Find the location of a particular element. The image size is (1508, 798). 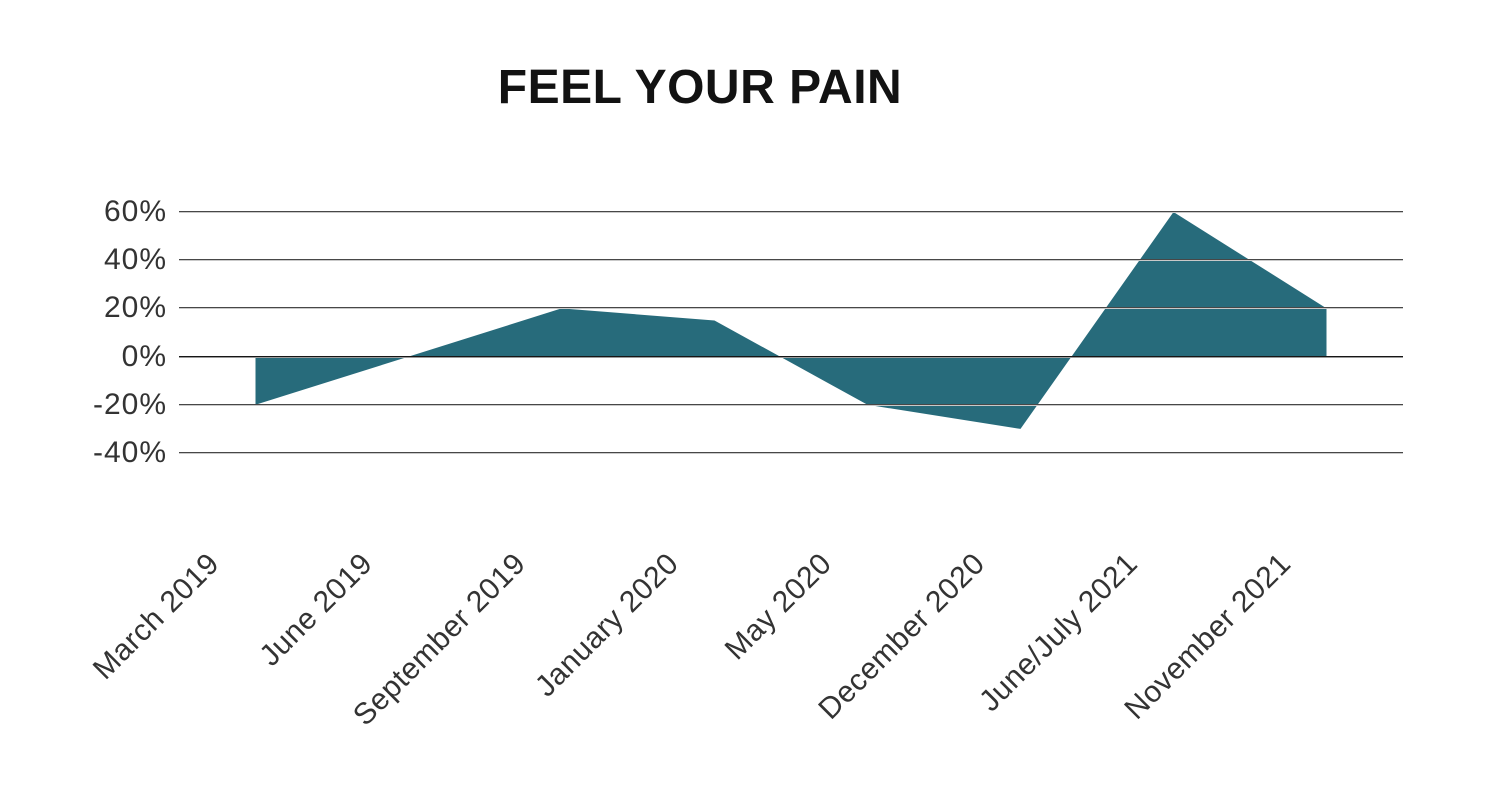

x-axis-label: June 2019 is located at coordinates (316, 610).